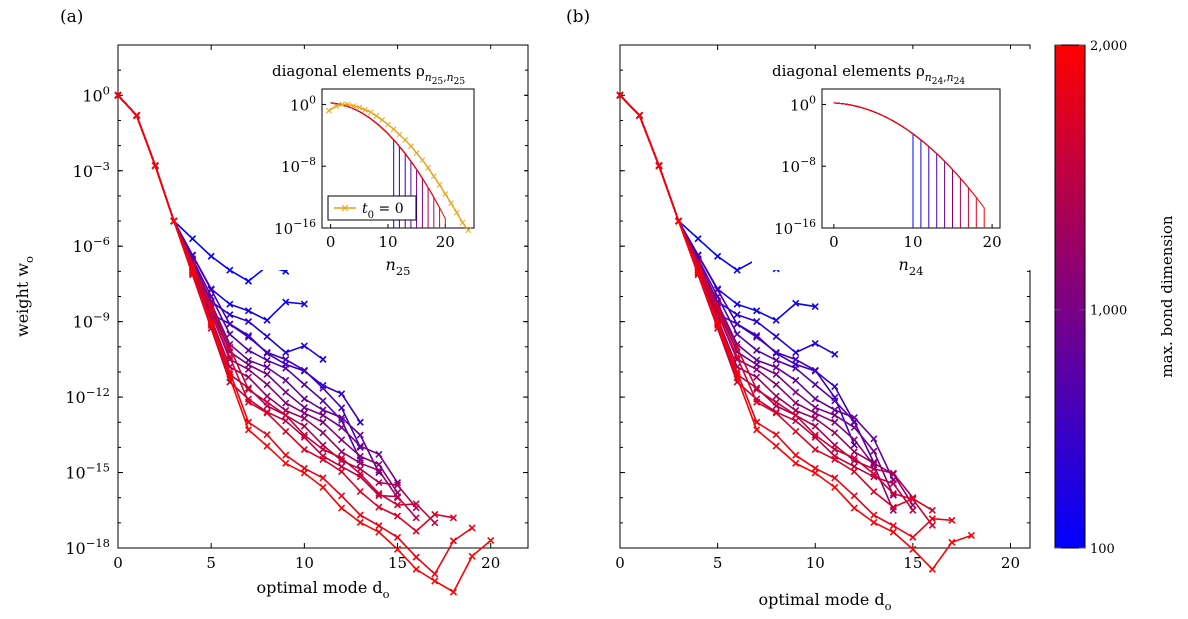 The image size is (1188, 619). Describe the element at coordinates (912, 563) in the screenshot. I see `x-tick-label: 15` at that location.